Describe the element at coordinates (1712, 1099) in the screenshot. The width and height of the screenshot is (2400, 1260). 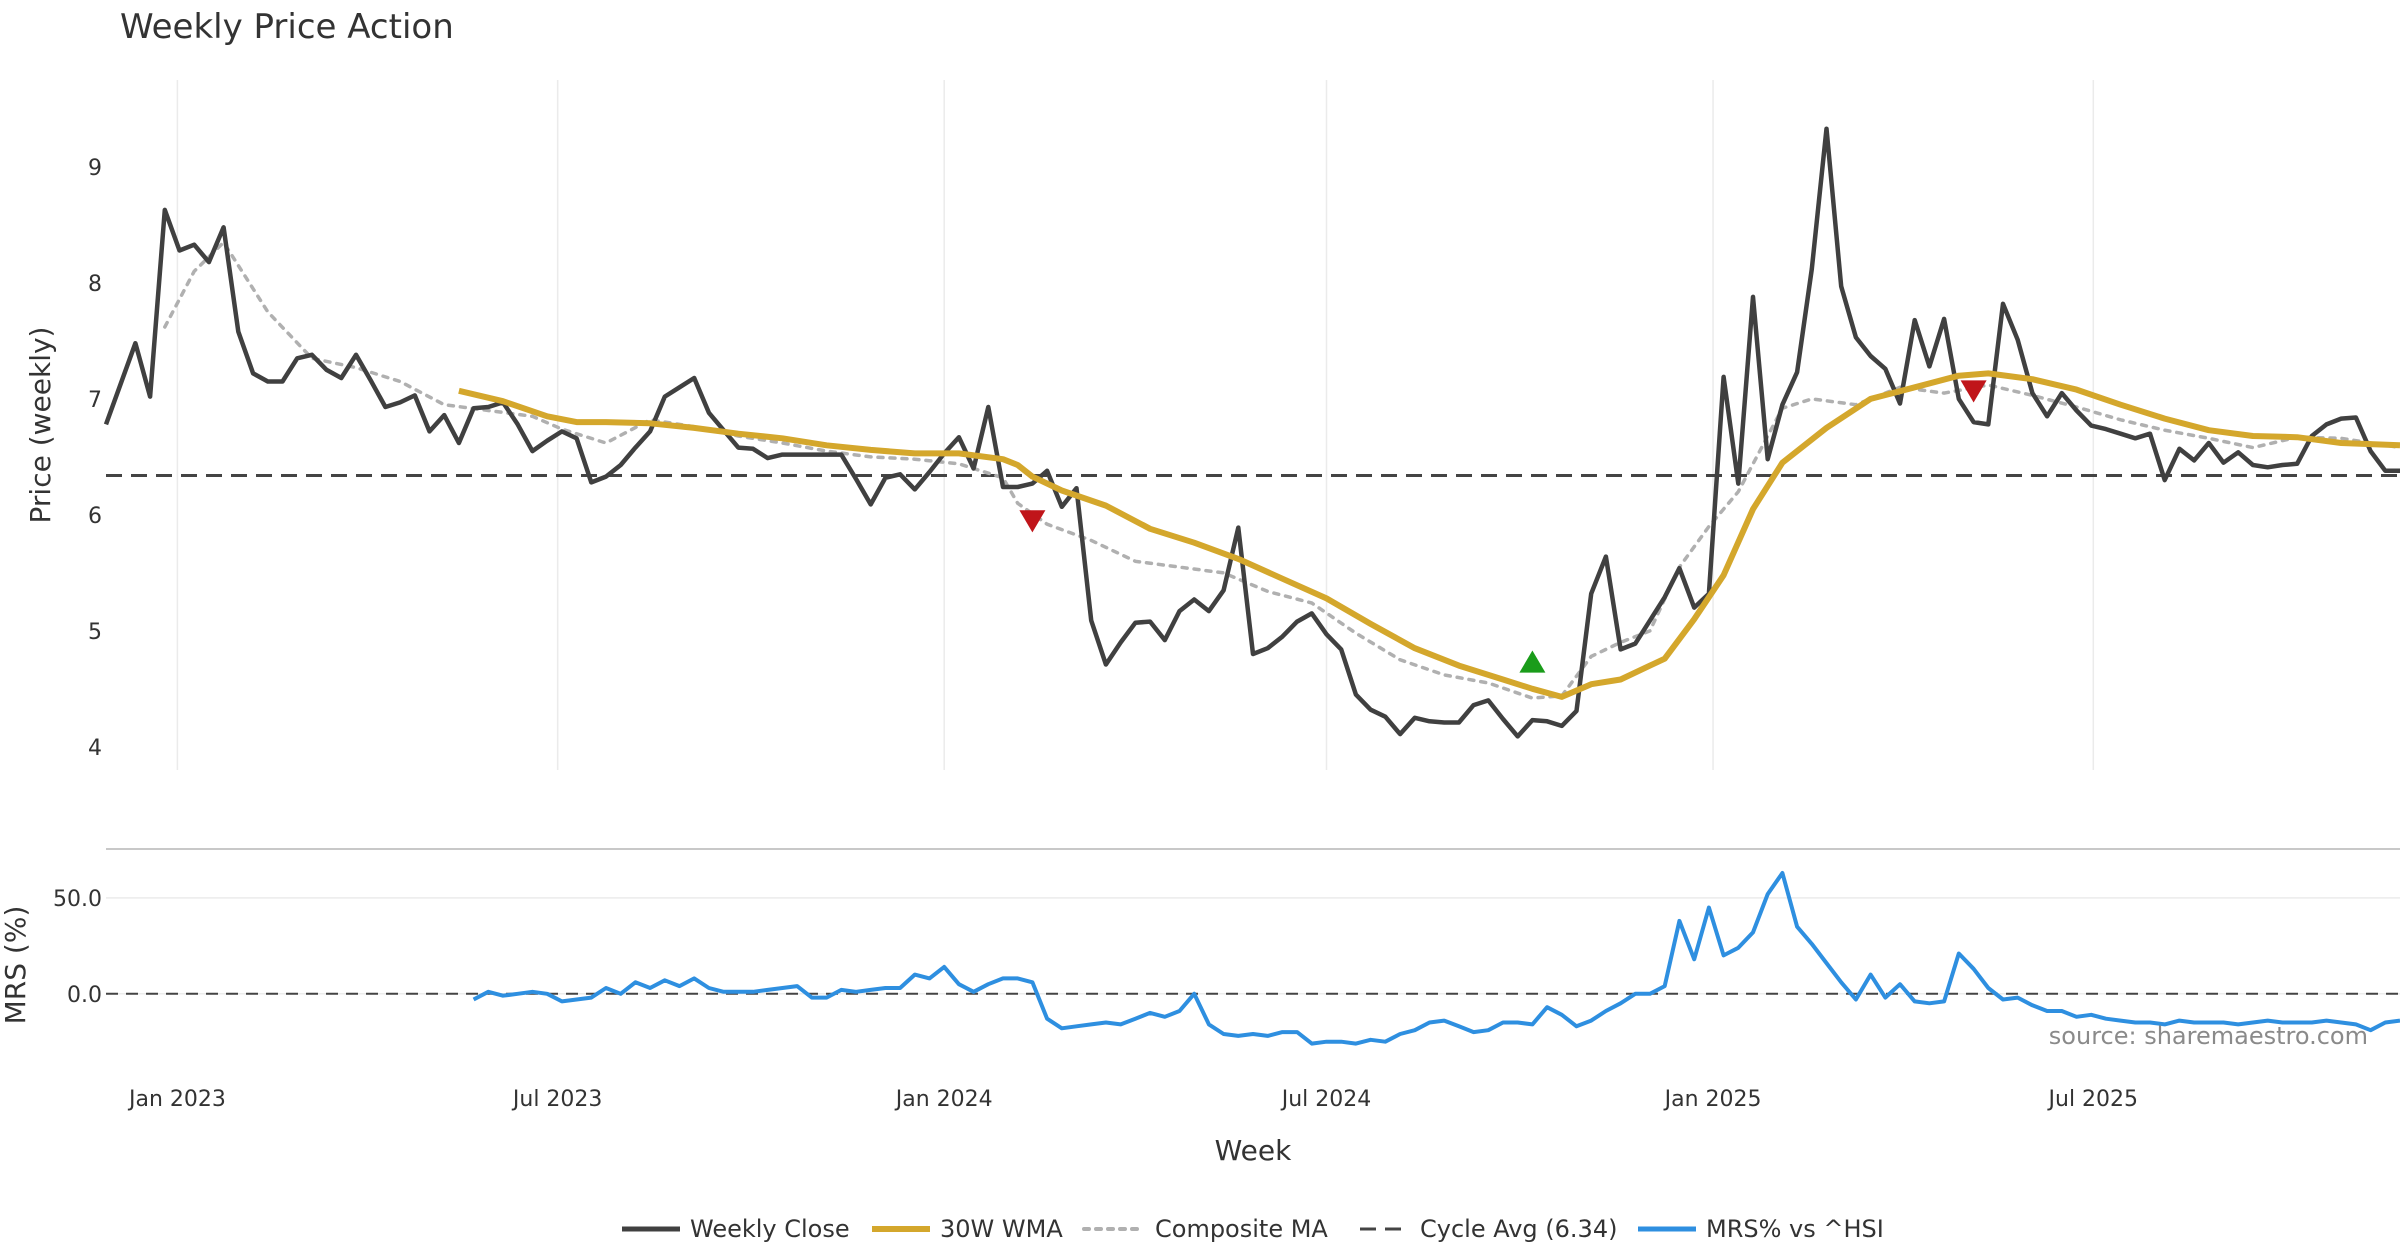
I see `x-tick-label: Jan 2025` at that location.